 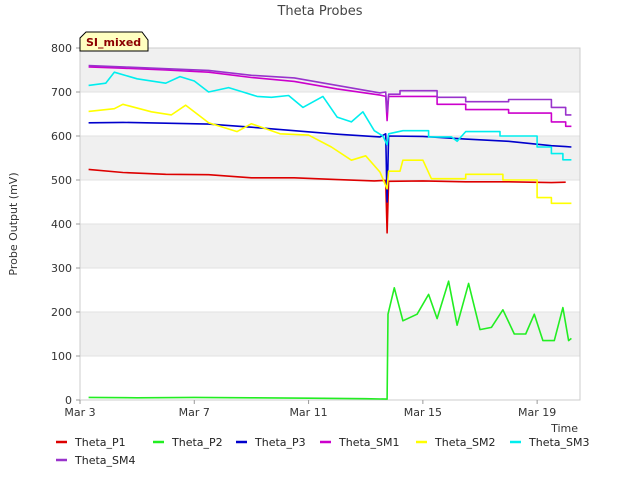 I want to click on mode-badge-label: SI_mixed, so click(x=113, y=42).